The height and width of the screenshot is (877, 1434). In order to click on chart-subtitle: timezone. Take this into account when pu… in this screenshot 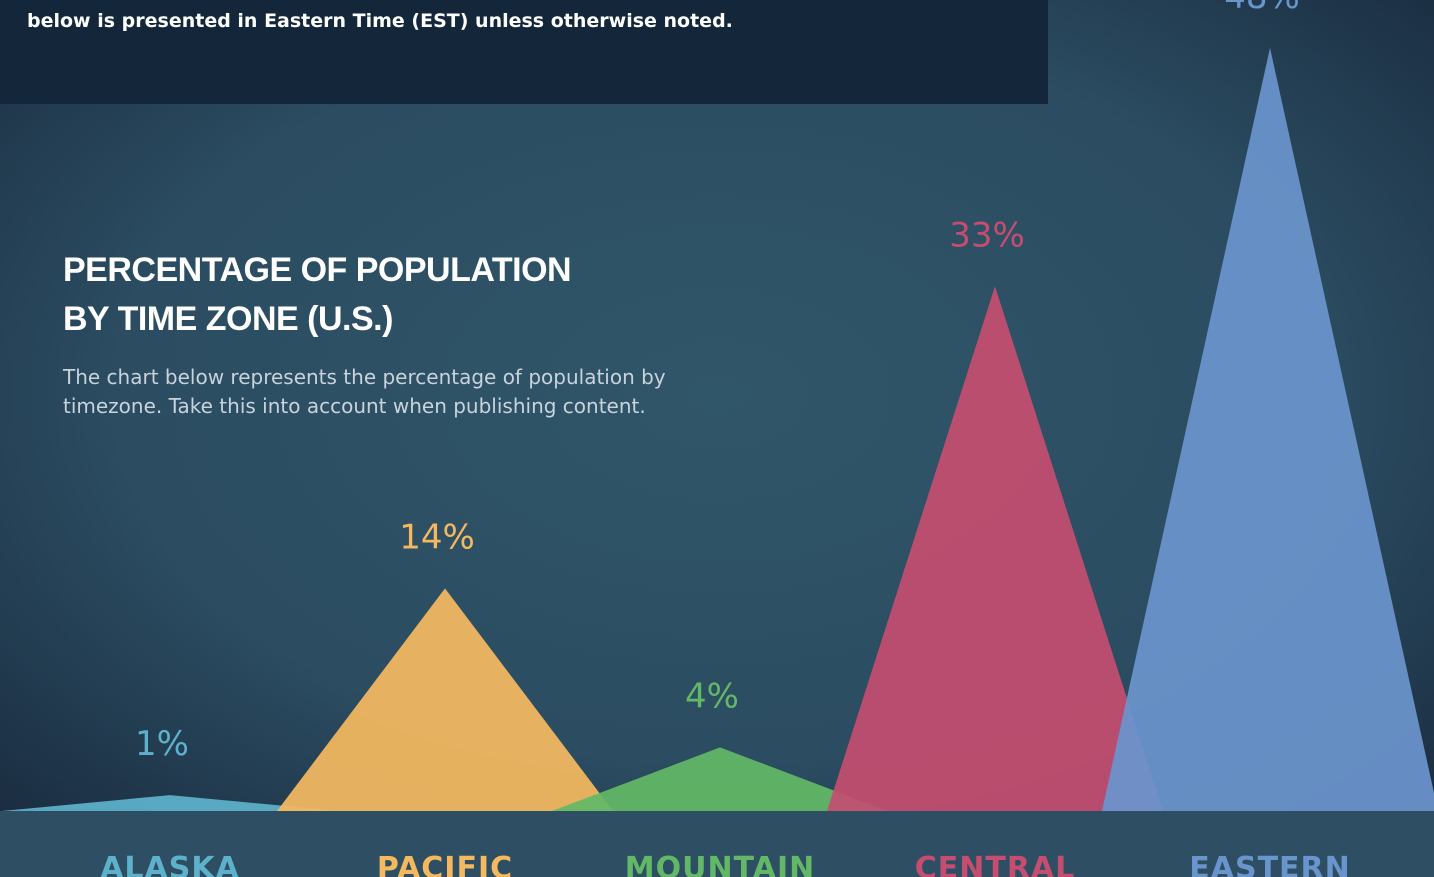, I will do `click(354, 406)`.